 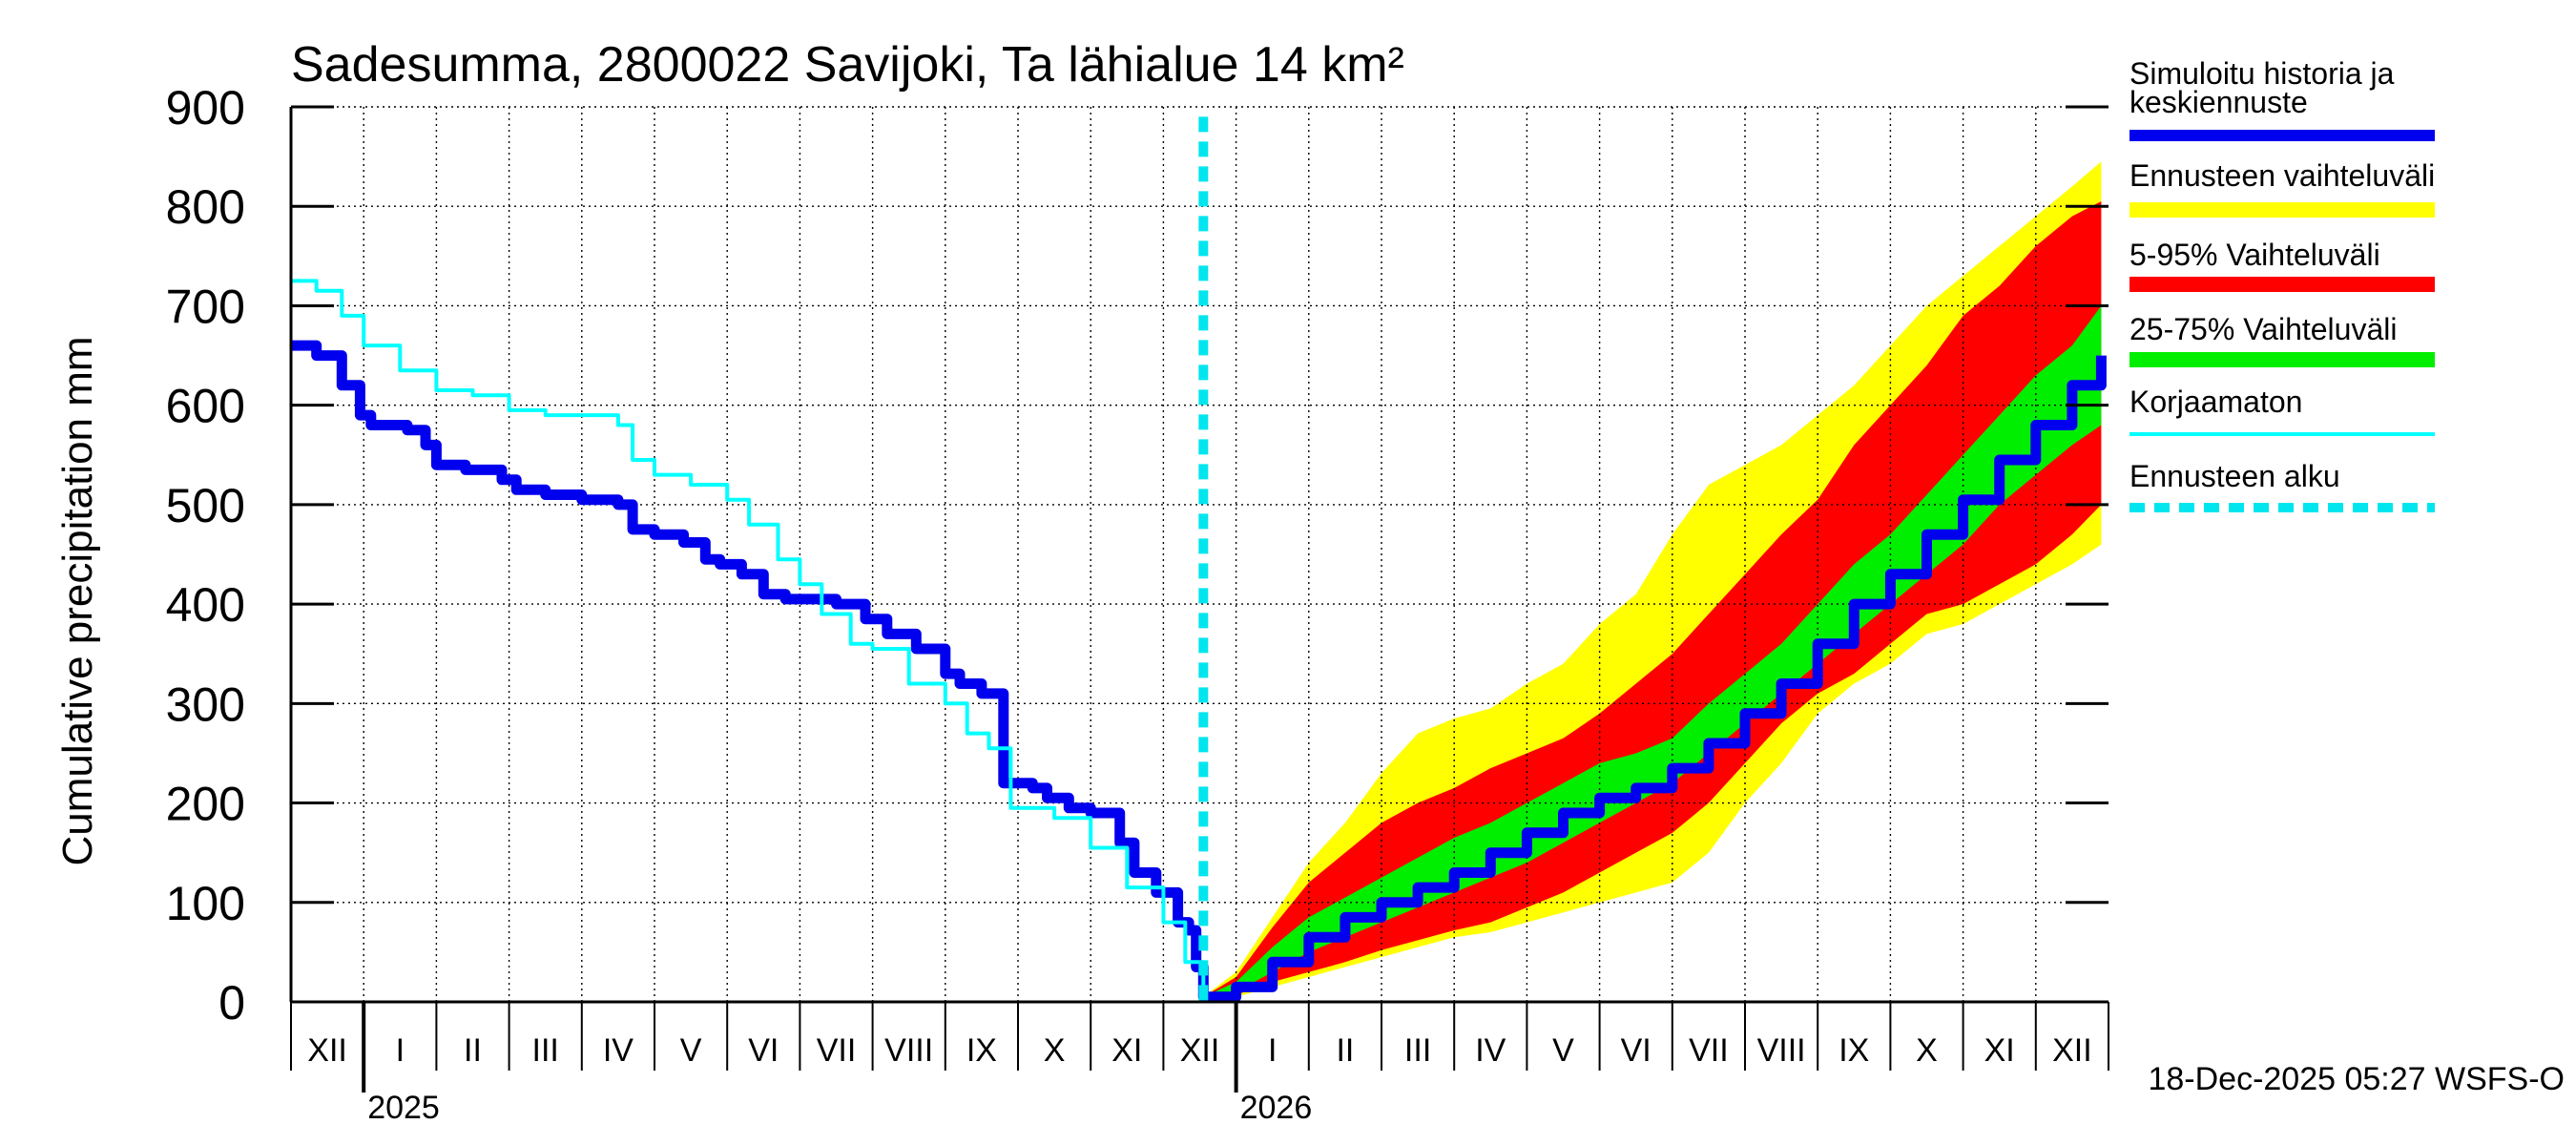 What do you see at coordinates (403, 1108) in the screenshot?
I see `x-year-label-2025: 2025` at bounding box center [403, 1108].